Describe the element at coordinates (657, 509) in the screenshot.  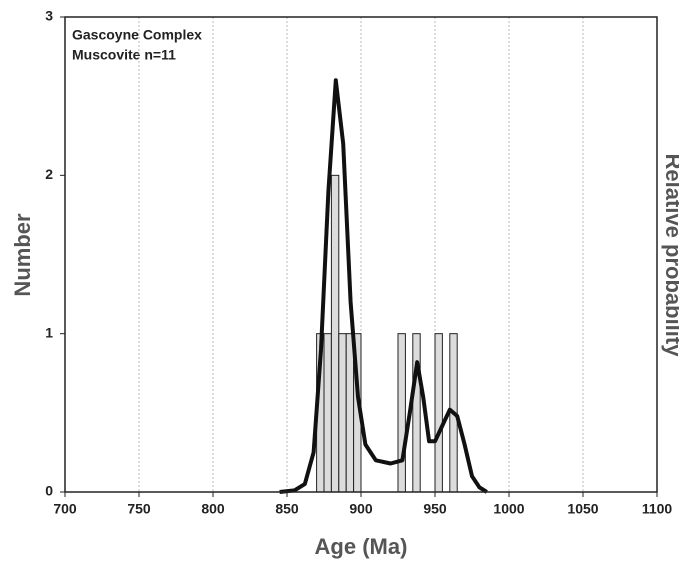
I see `x-tick-label: 1100` at that location.